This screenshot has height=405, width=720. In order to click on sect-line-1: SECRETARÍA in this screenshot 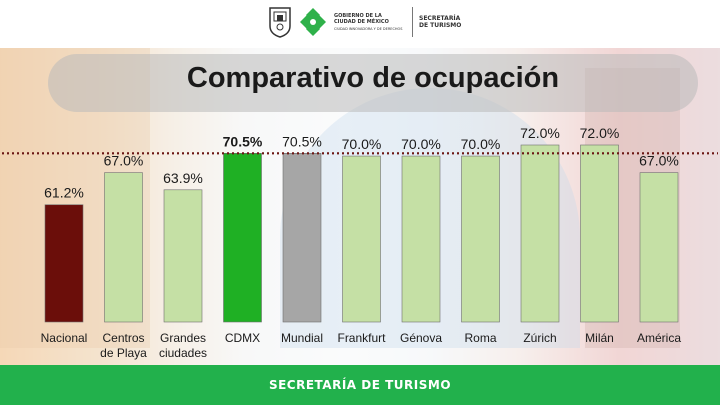, I will do `click(440, 18)`.